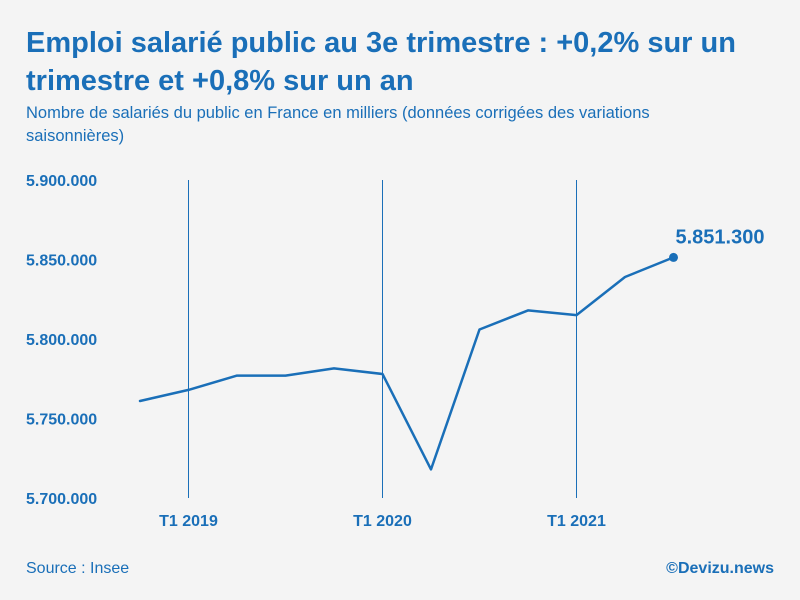 Image resolution: width=800 pixels, height=600 pixels. I want to click on x-axis-ticks: T1 2019 T1 2020 T1 2021, so click(382, 521).